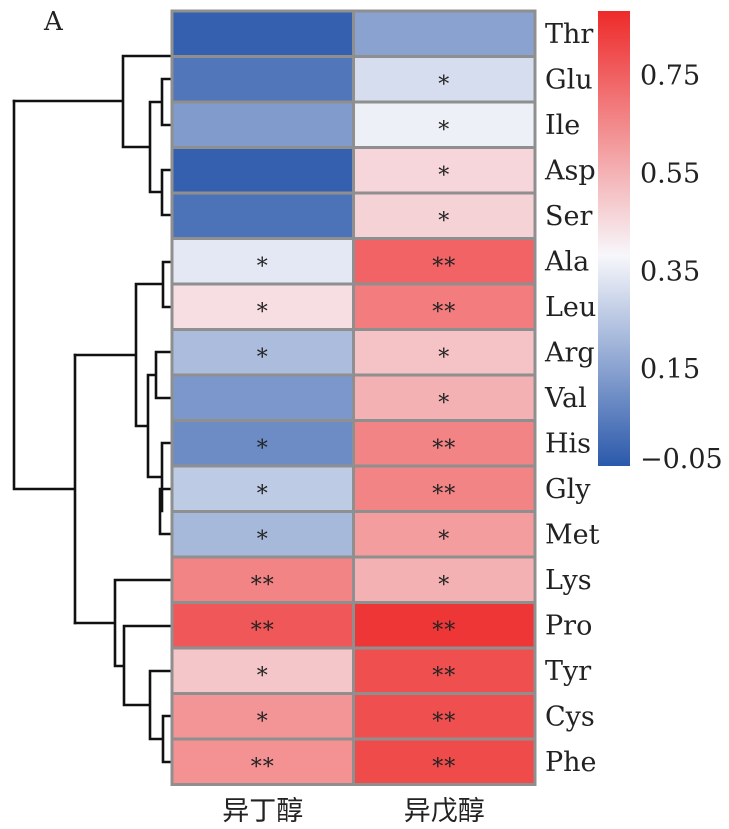 This screenshot has height=829, width=729. Describe the element at coordinates (571, 762) in the screenshot. I see `row-label: Phe` at that location.